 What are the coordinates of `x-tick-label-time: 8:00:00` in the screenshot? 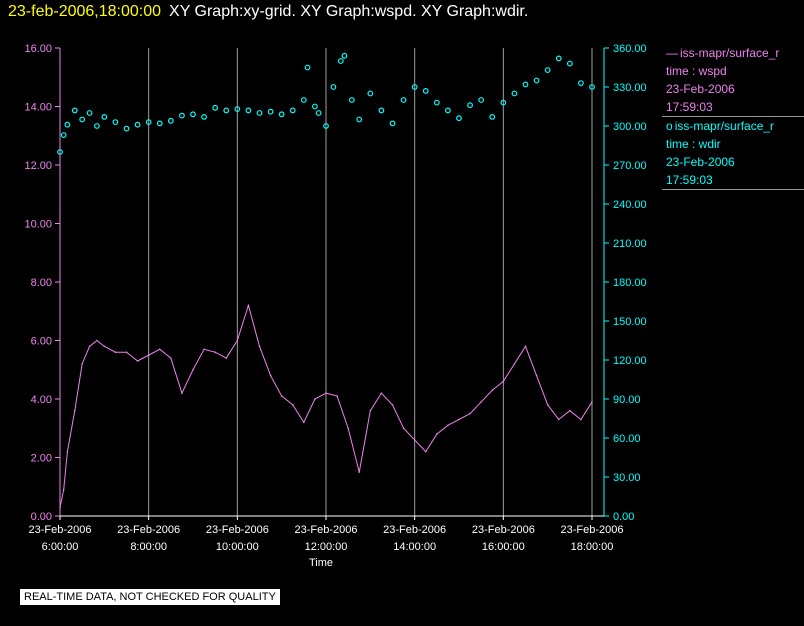 It's located at (148, 547).